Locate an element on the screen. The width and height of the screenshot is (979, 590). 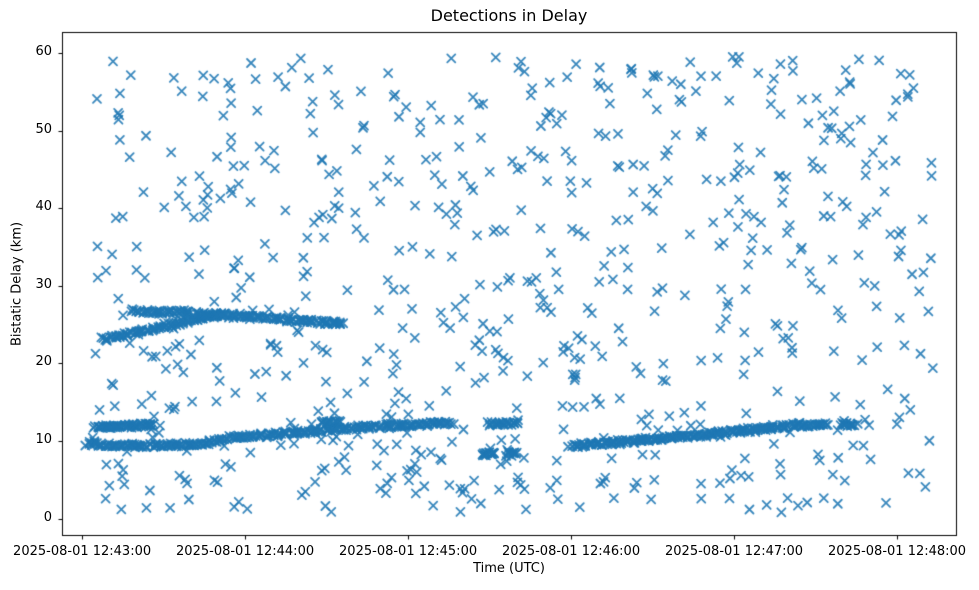
y-tick-label: 40 is located at coordinates (43, 207).